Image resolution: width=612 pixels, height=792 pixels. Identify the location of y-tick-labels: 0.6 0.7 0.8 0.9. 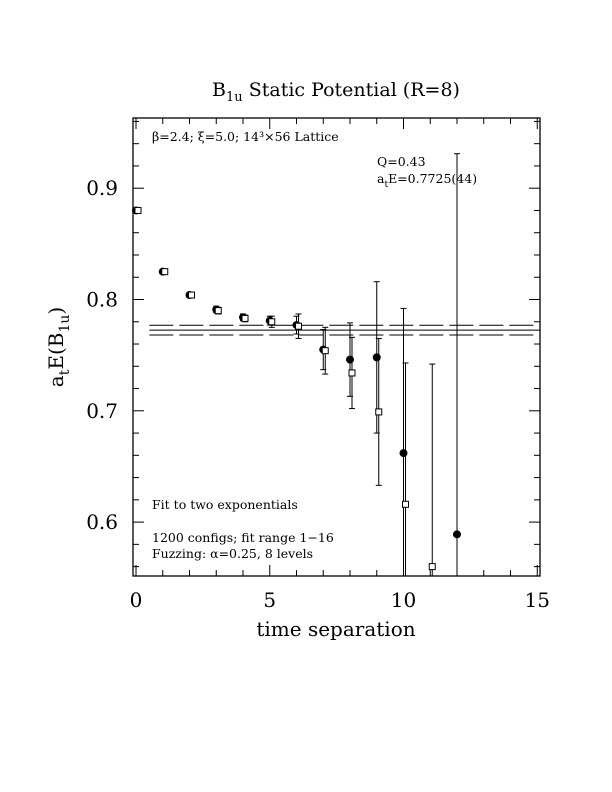
(102, 355).